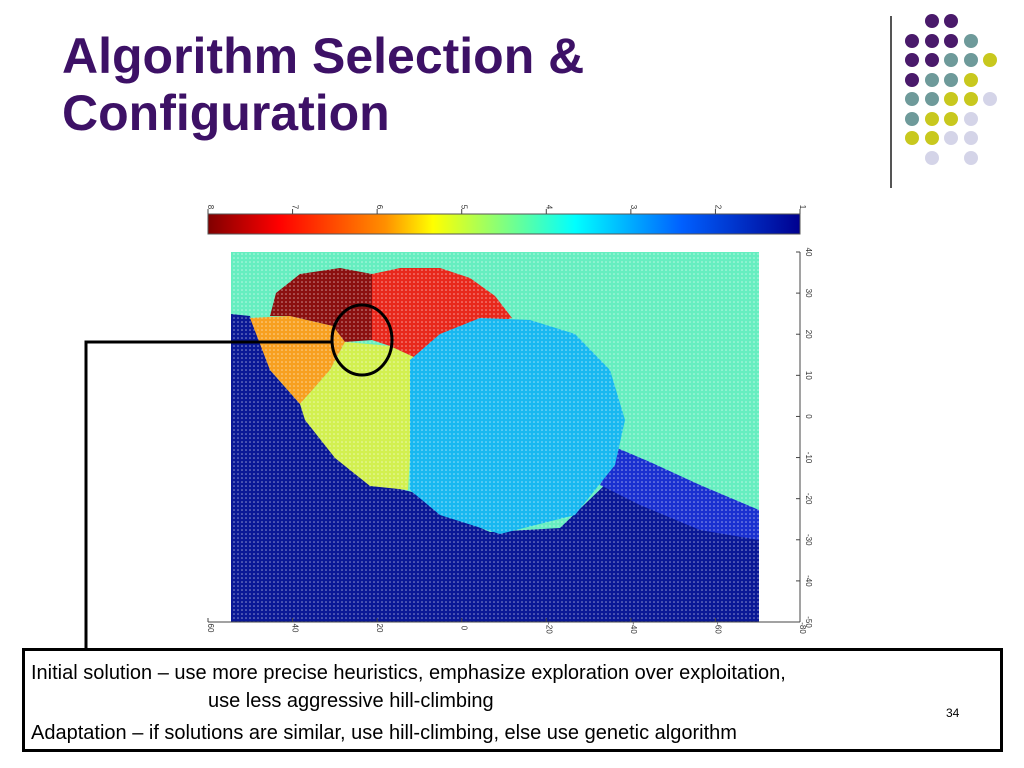 The width and height of the screenshot is (1024, 768). I want to click on title-line-1: Algorithm Selection &, so click(323, 56).